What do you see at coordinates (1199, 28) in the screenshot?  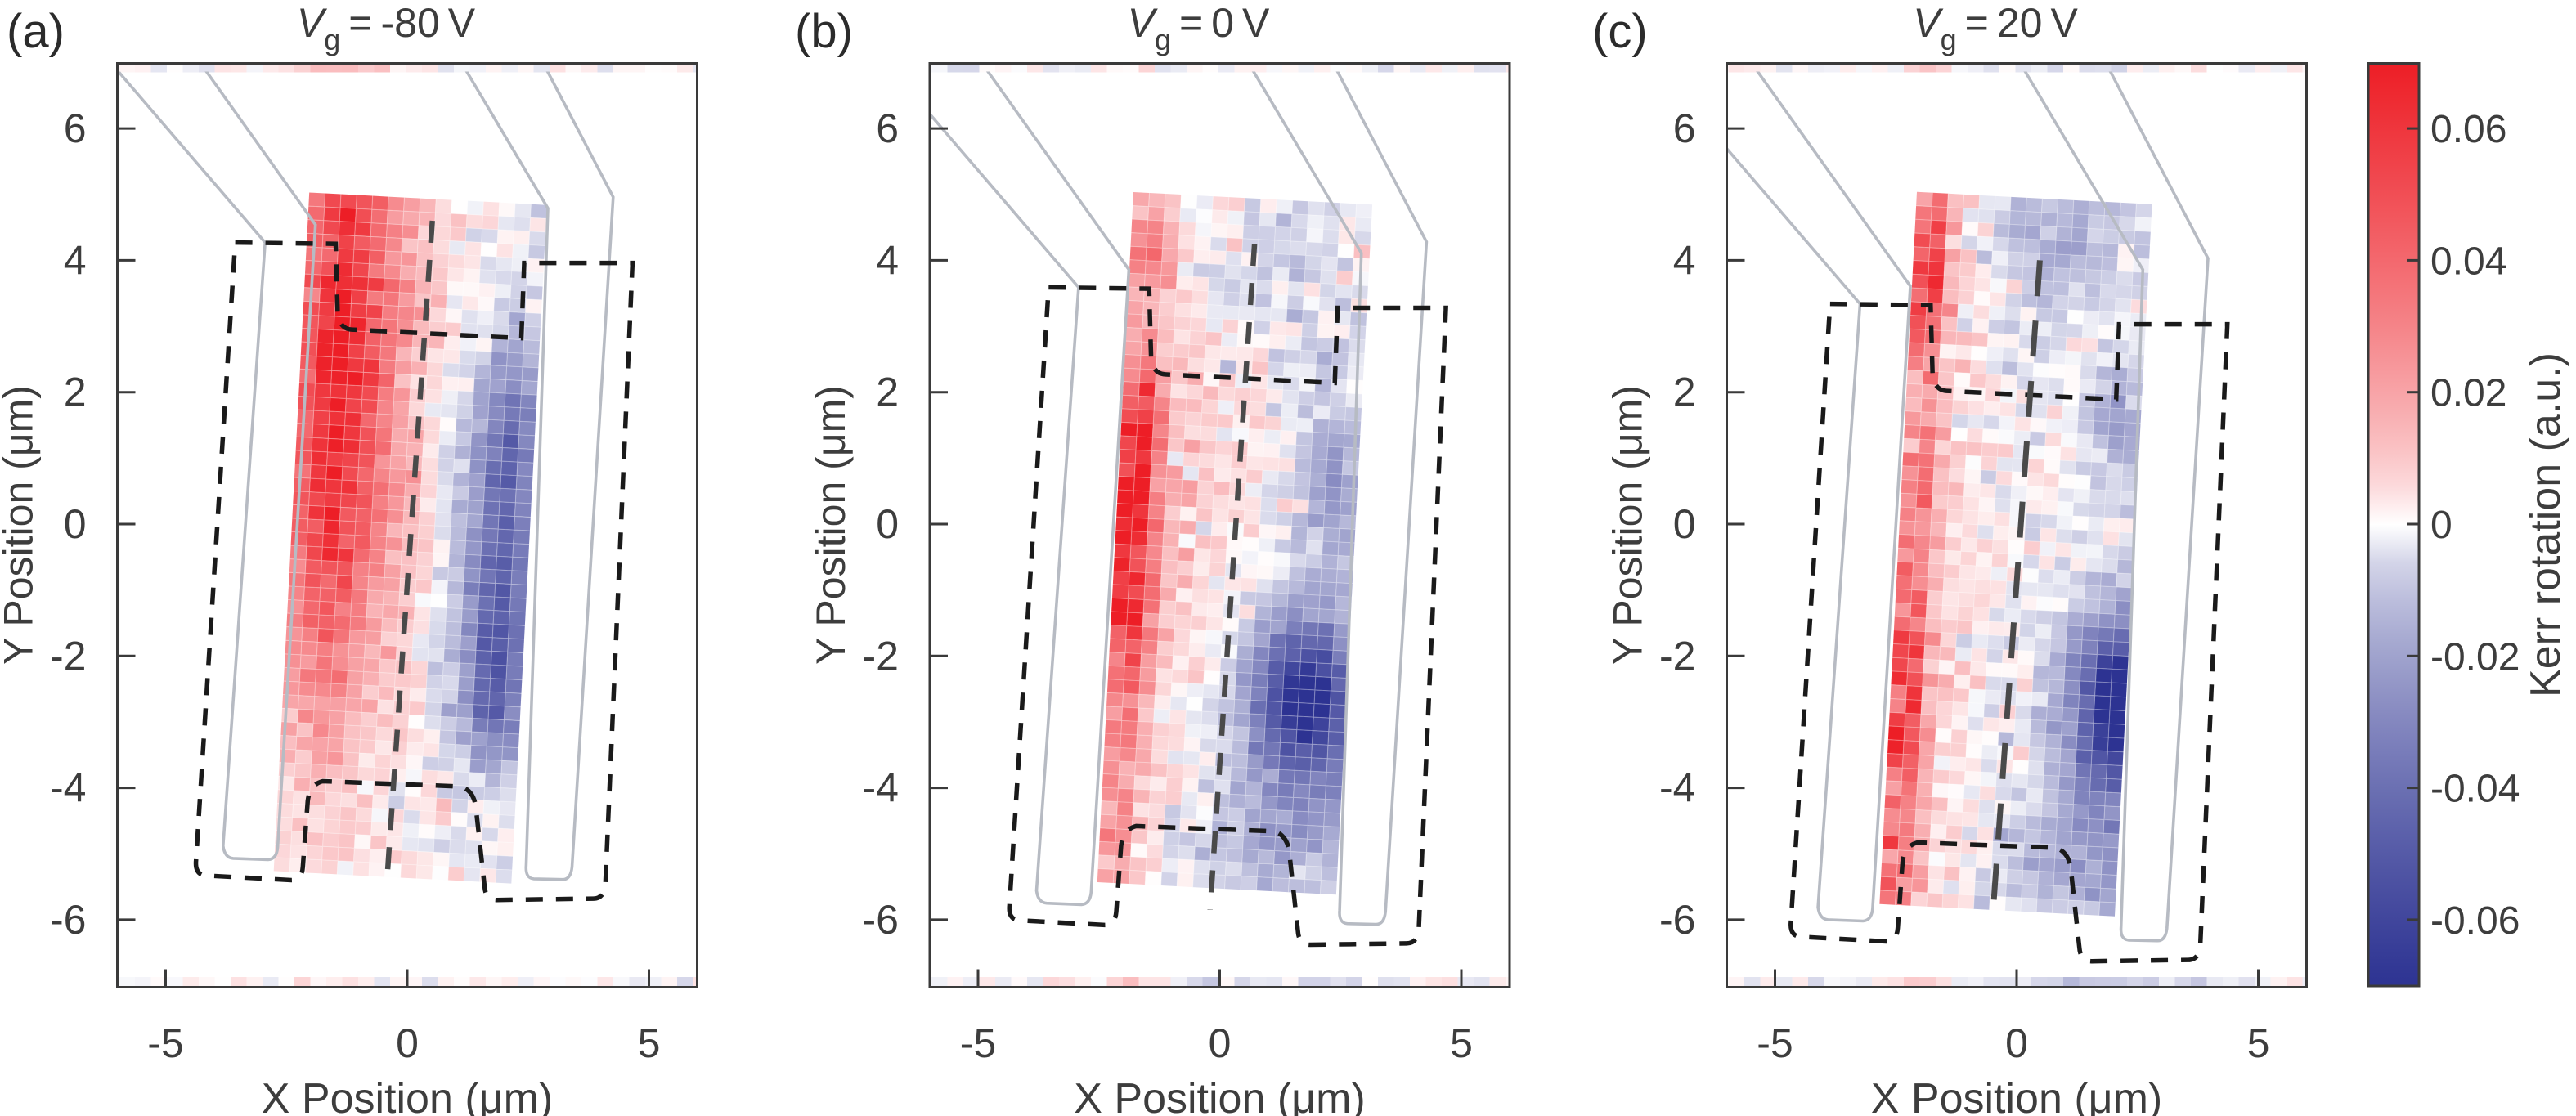 I see `svg-text: Vg = 0 V` at bounding box center [1199, 28].